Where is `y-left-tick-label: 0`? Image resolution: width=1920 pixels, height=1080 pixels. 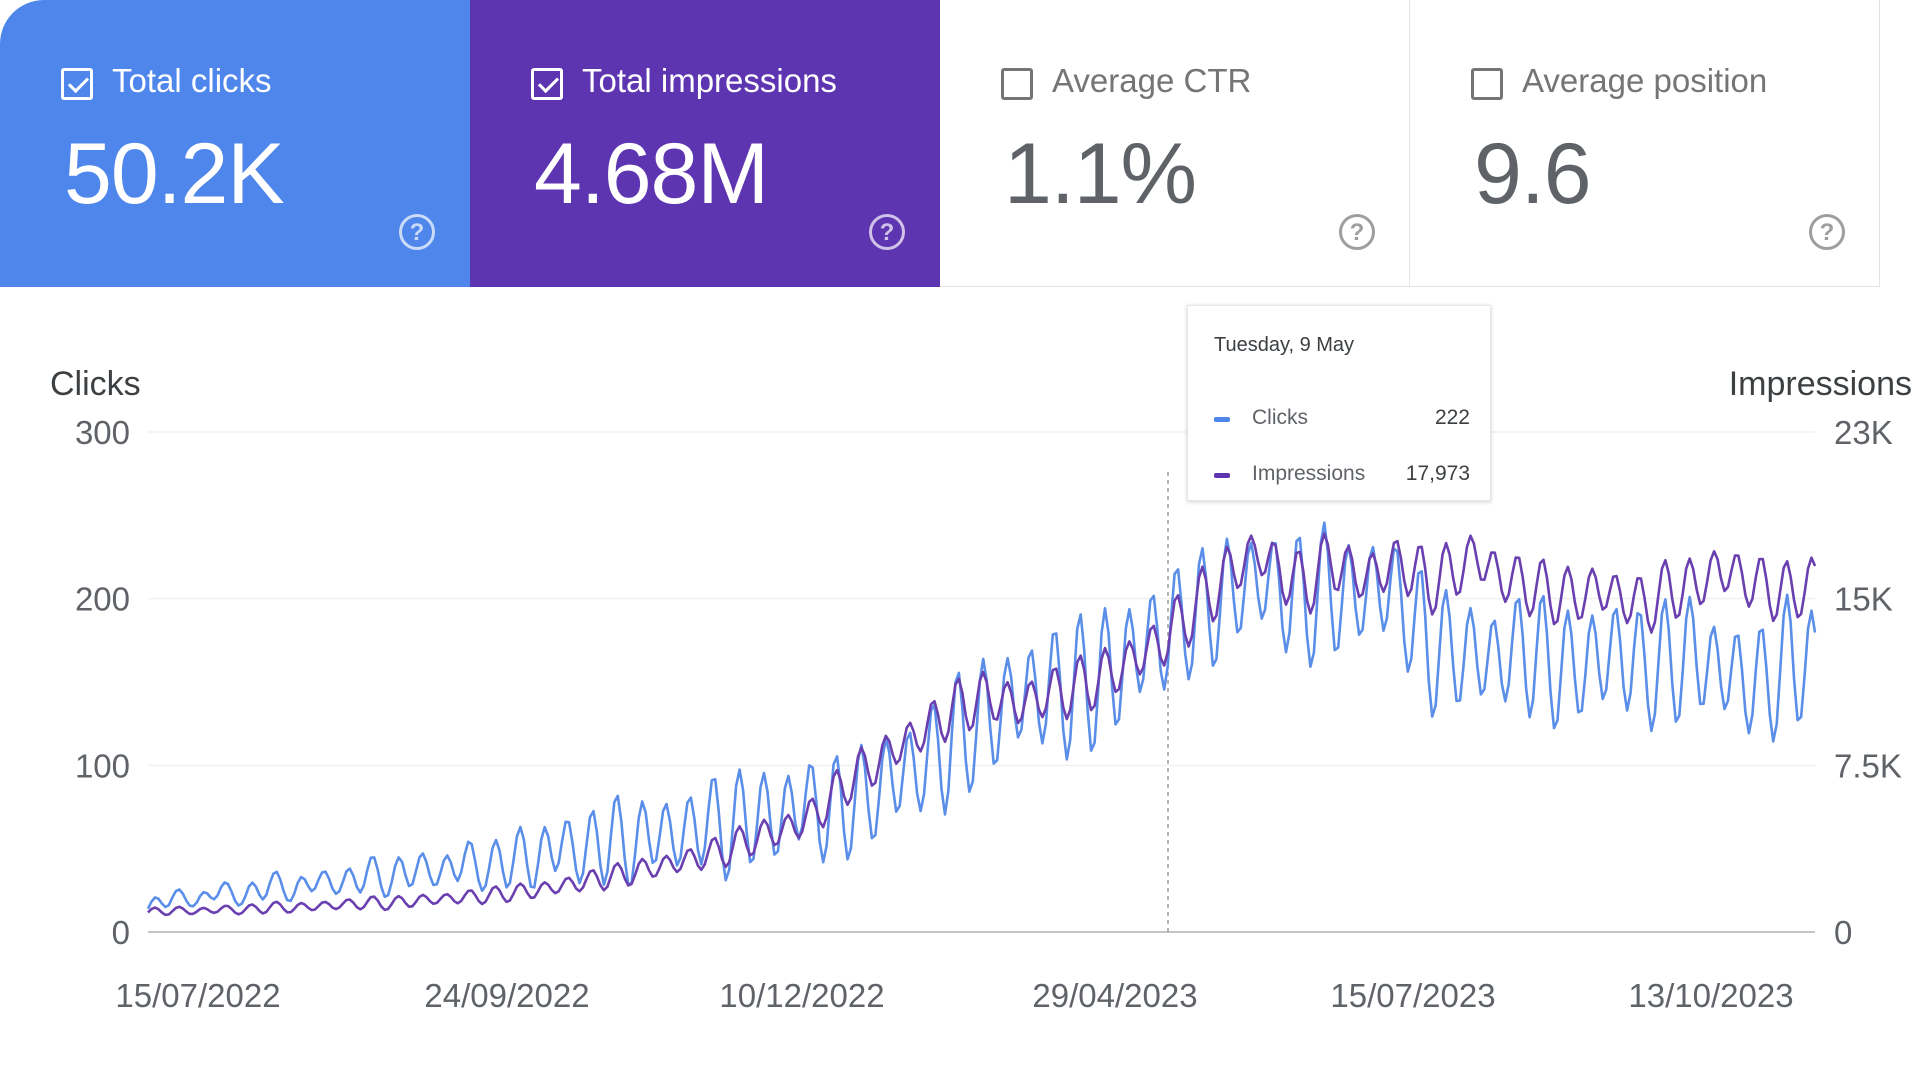 y-left-tick-label: 0 is located at coordinates (121, 932).